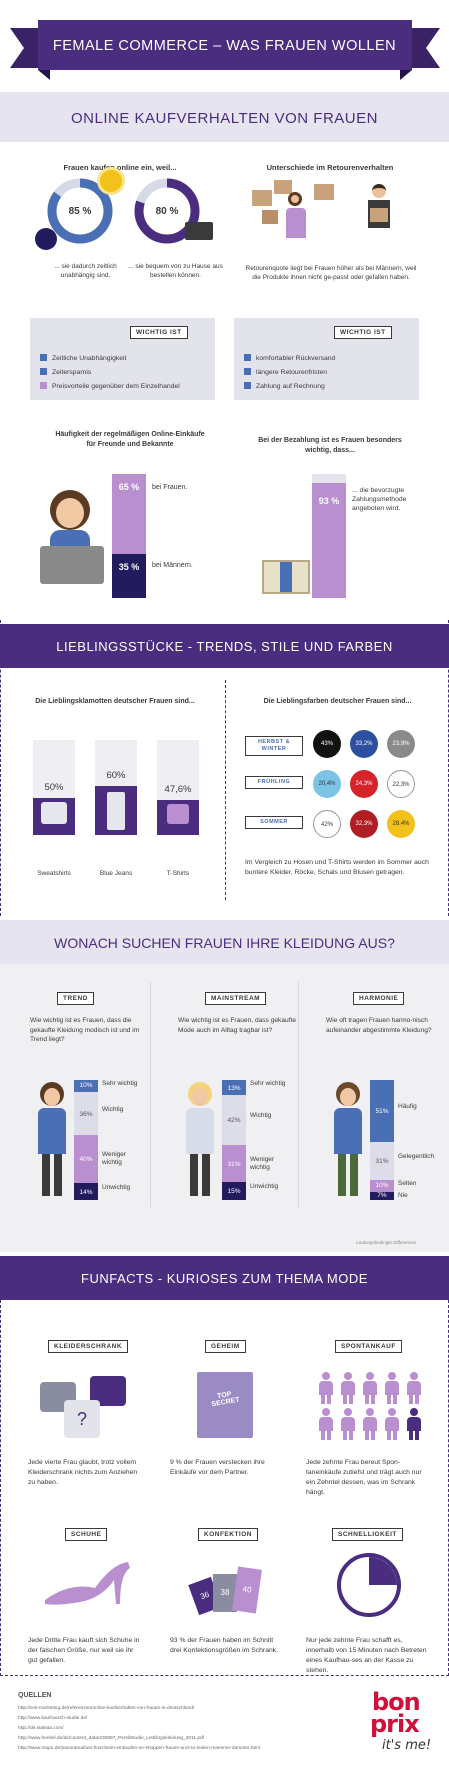 The height and width of the screenshot is (1780, 449). I want to click on s3-bar-segment: 51%, so click(382, 1111).